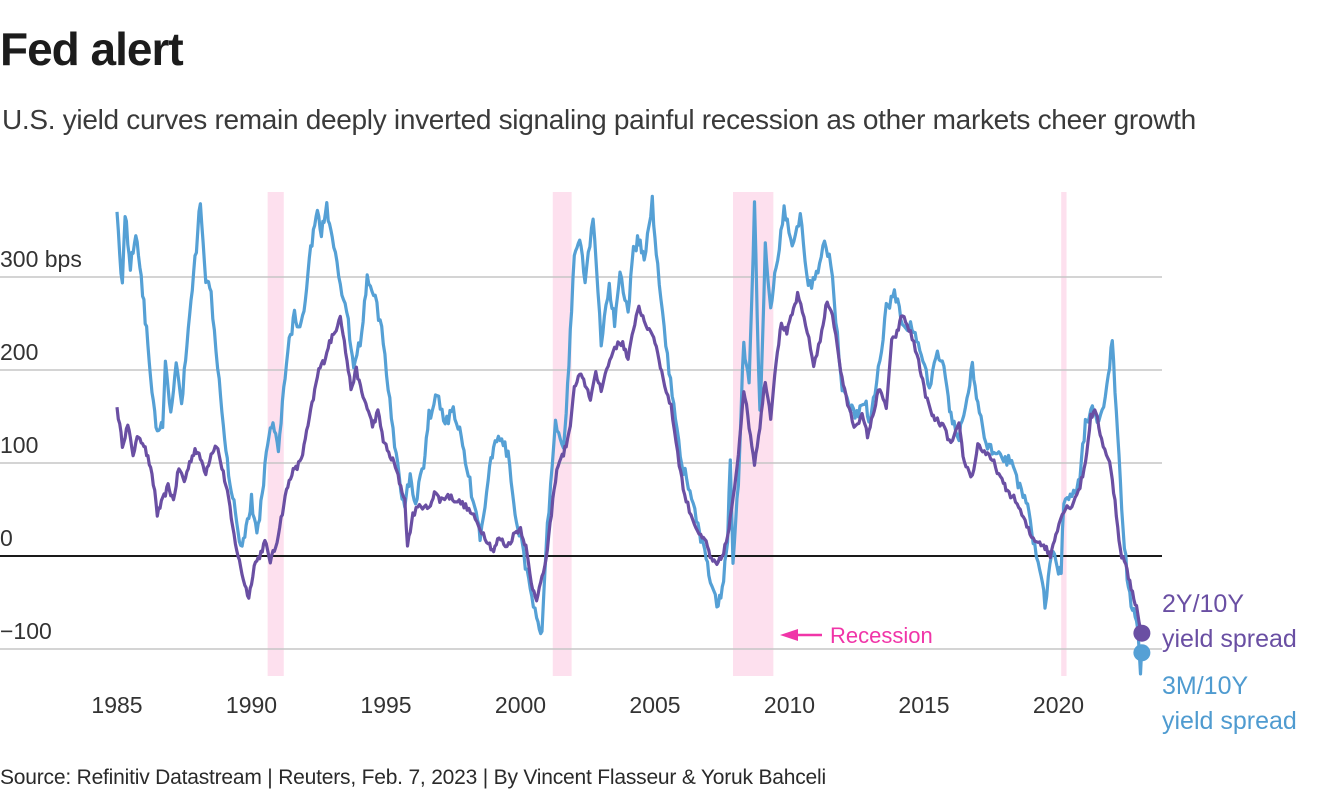  What do you see at coordinates (1229, 721) in the screenshot?
I see `series-label-3m10y-line2: yield spread` at bounding box center [1229, 721].